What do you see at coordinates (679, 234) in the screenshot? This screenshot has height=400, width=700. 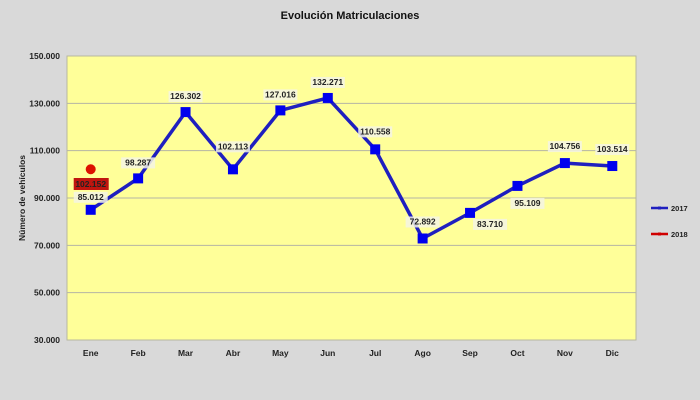 I see `legend-label: 2018` at bounding box center [679, 234].